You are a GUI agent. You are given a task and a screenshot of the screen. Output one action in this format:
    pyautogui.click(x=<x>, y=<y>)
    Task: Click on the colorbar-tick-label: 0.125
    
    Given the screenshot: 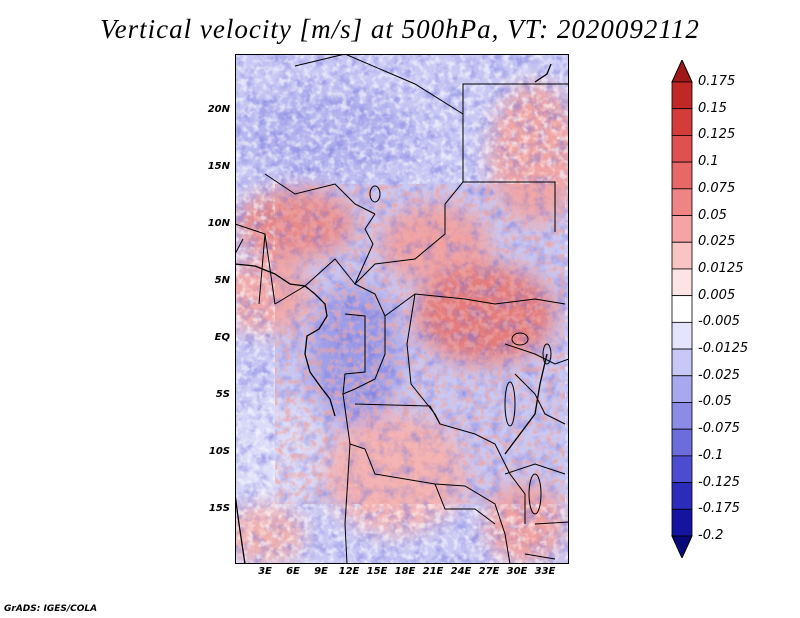 What is the action you would take?
    pyautogui.click(x=717, y=135)
    